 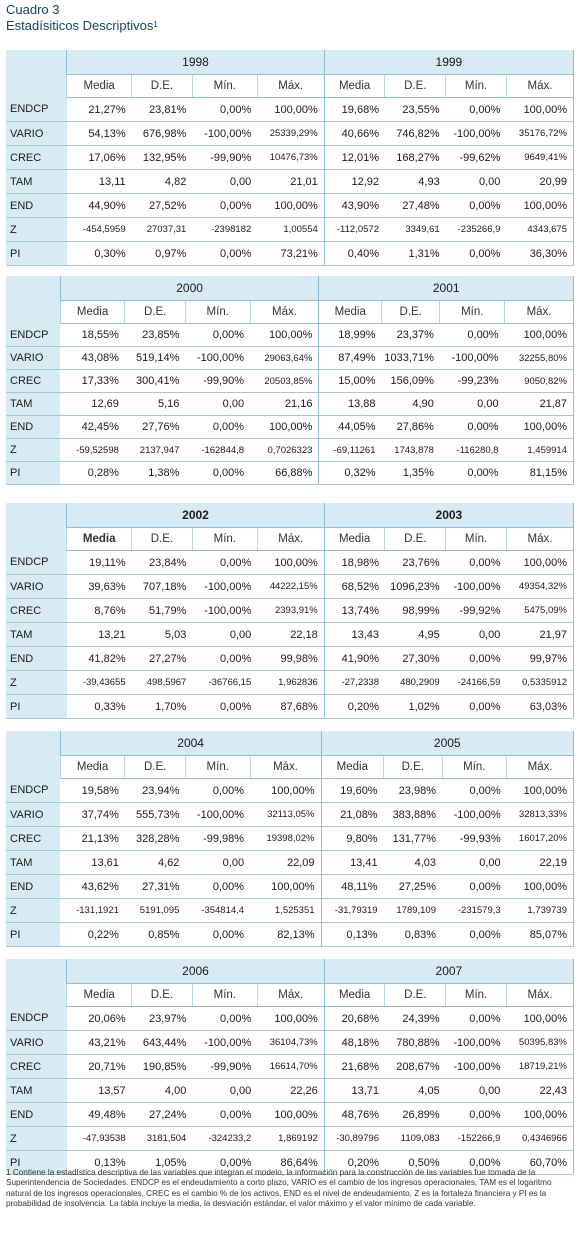 What do you see at coordinates (92, 886) in the screenshot?
I see `table-cell: 43,62%` at bounding box center [92, 886].